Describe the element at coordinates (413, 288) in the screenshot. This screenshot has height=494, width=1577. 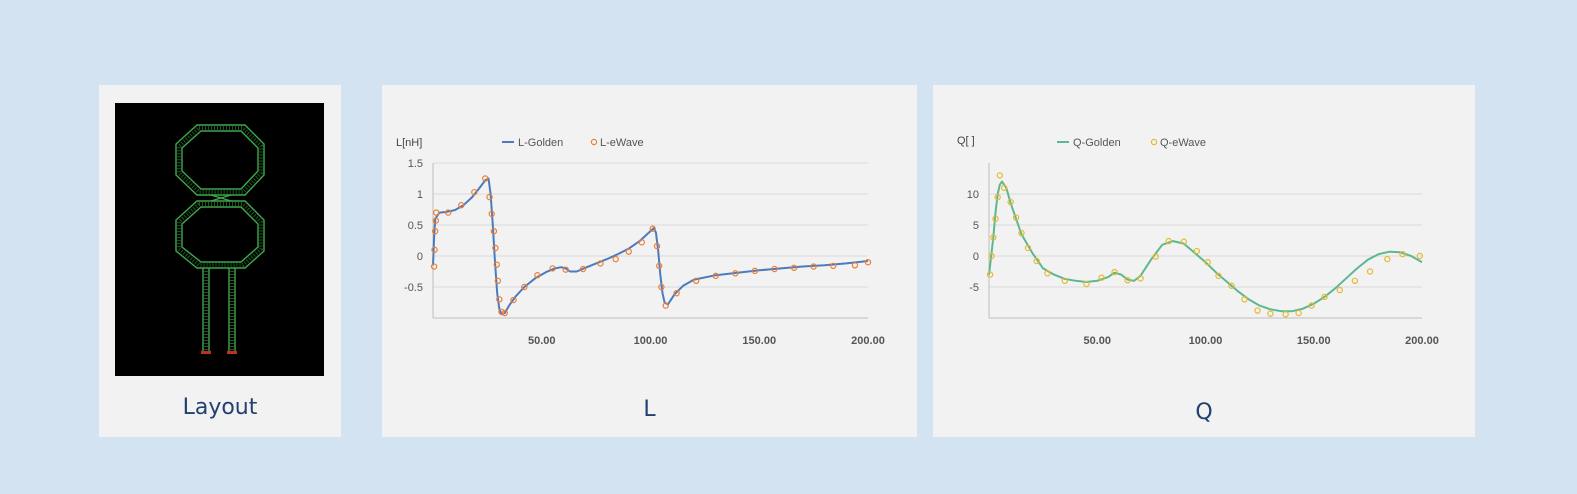
I see `y-tick-label: -0.5` at that location.